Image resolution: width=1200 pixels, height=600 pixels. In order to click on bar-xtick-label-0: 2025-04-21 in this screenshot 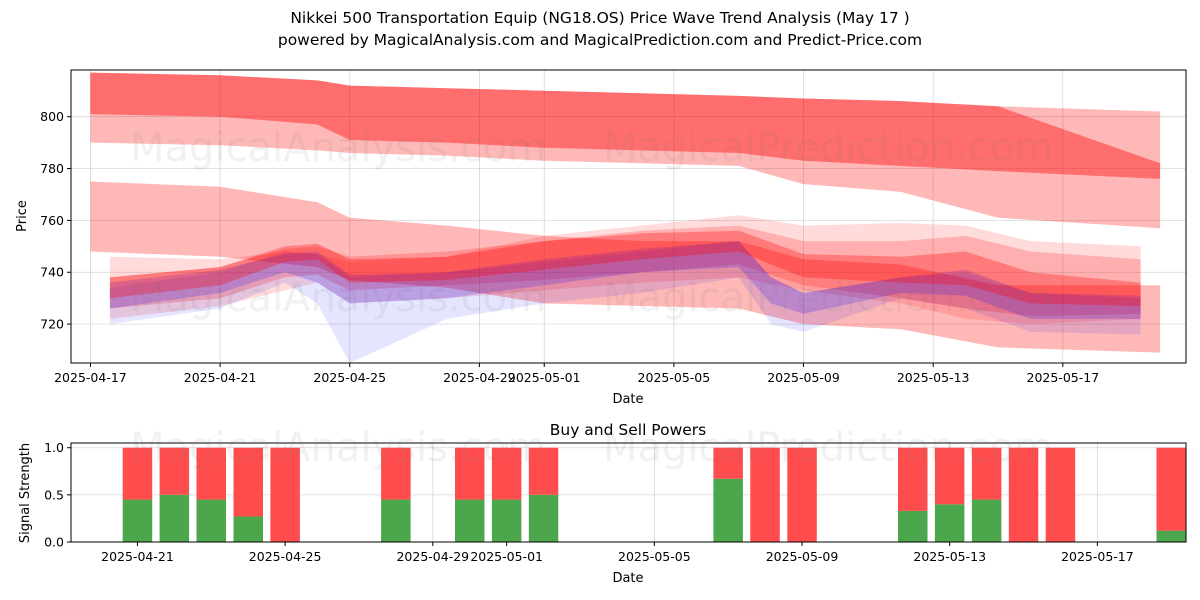, I will do `click(137, 556)`.